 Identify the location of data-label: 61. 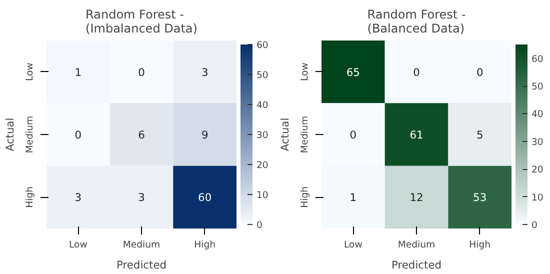
(417, 135).